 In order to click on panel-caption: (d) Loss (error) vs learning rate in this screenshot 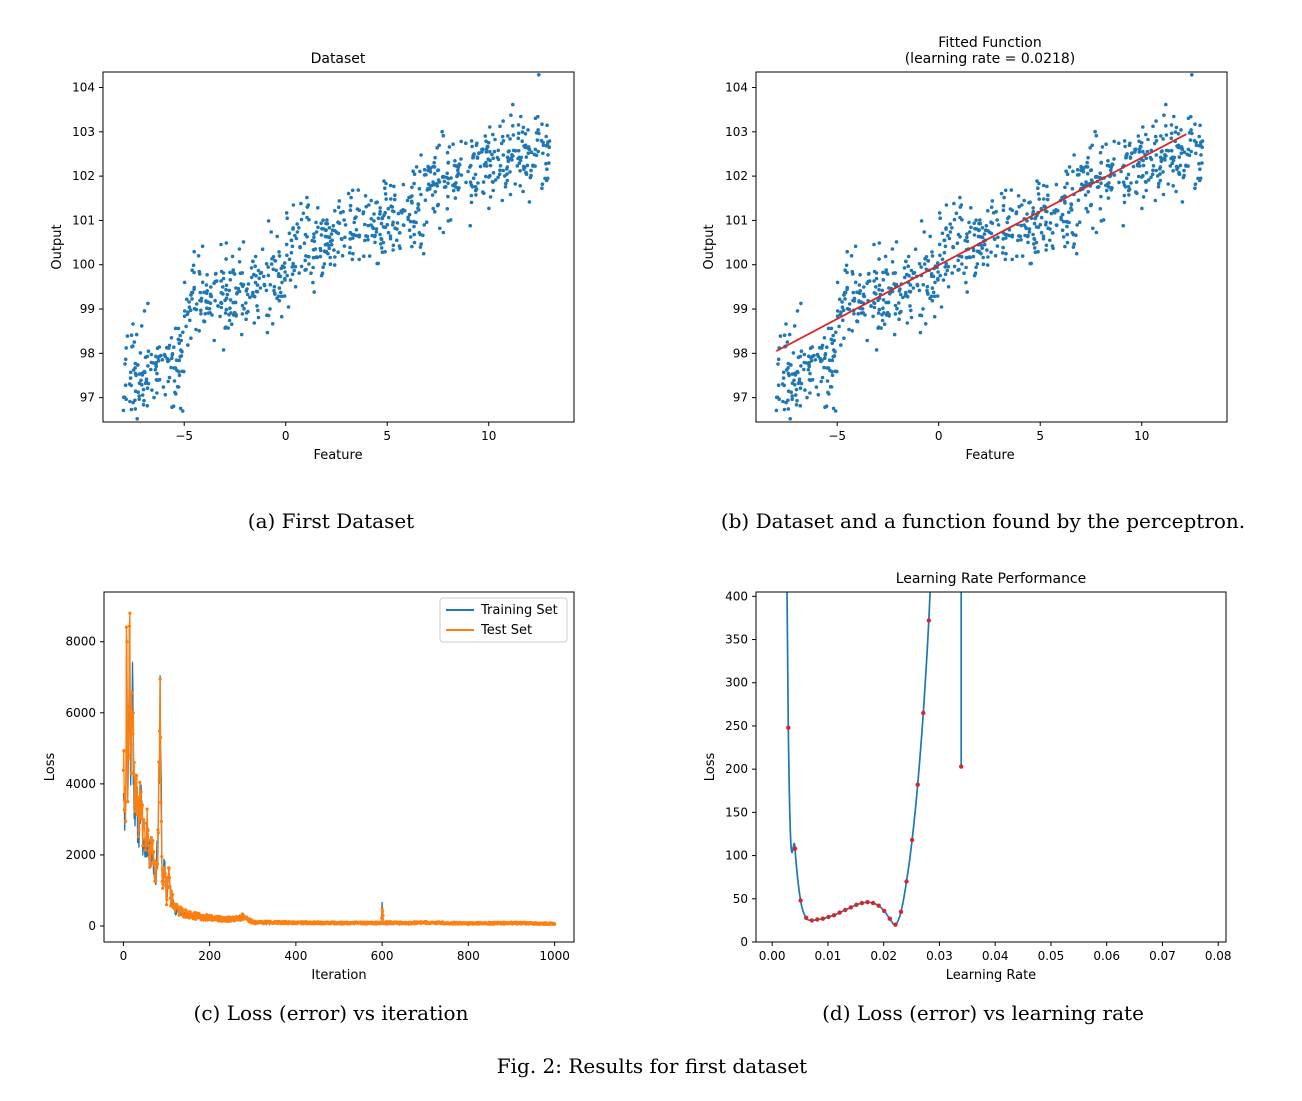, I will do `click(983, 1013)`.